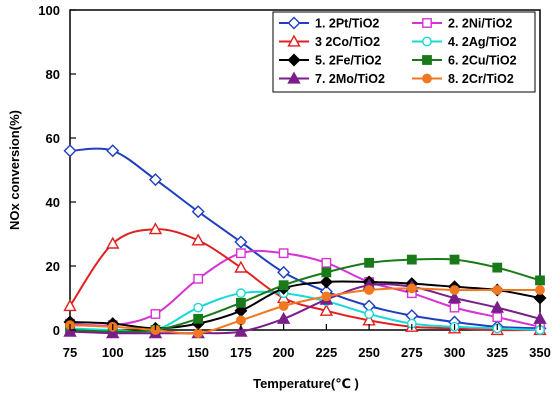  What do you see at coordinates (53, 74) in the screenshot?
I see `y-tick-label: 80` at bounding box center [53, 74].